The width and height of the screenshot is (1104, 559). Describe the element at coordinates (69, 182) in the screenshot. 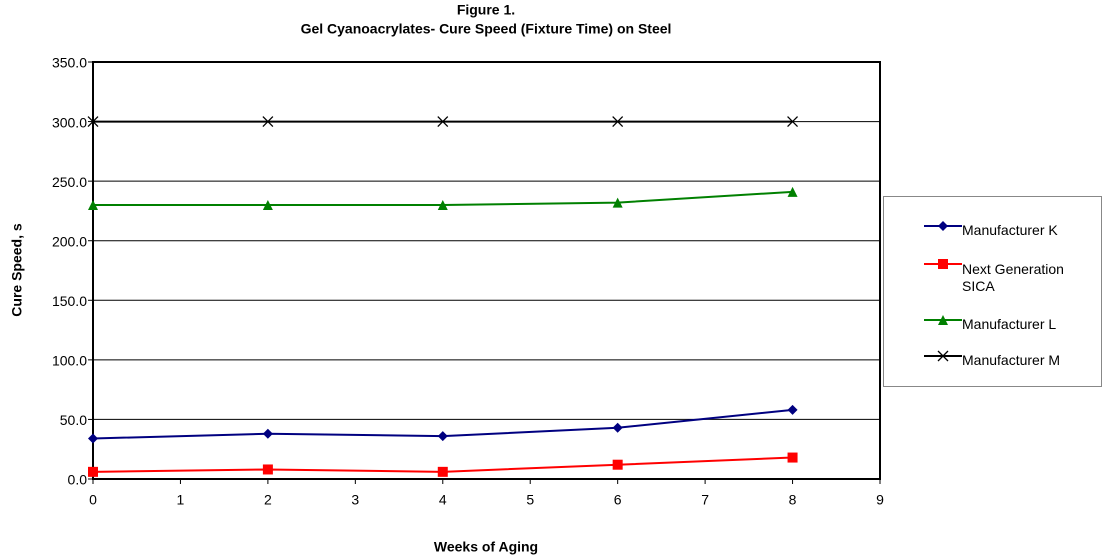

I see `y-tick-label: 250.0` at that location.